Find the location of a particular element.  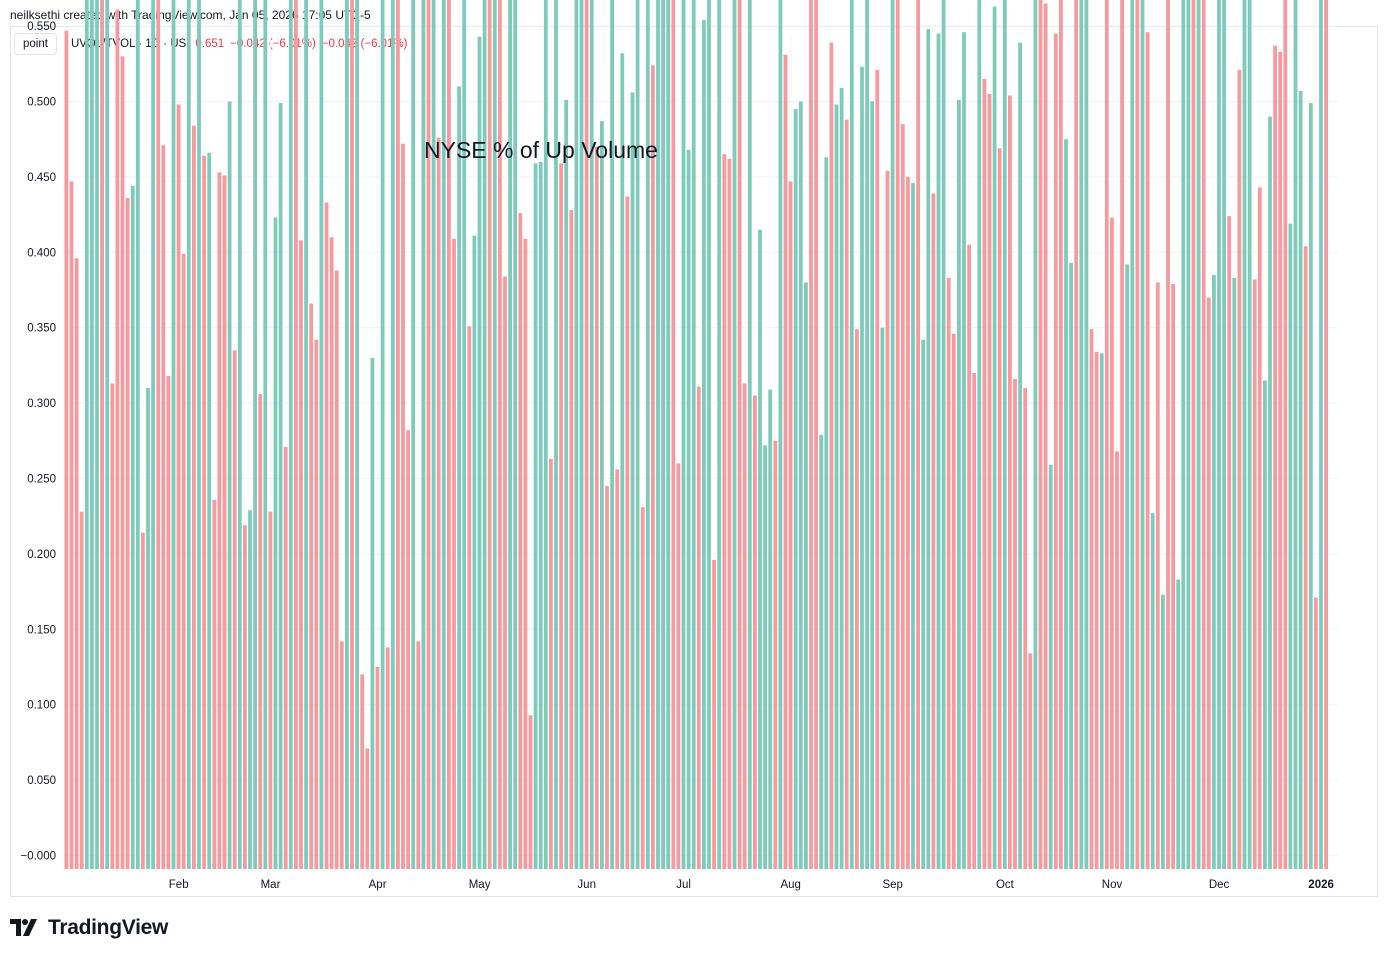

change-value-repeat: −0.042 (−6.01%) is located at coordinates (364, 44).